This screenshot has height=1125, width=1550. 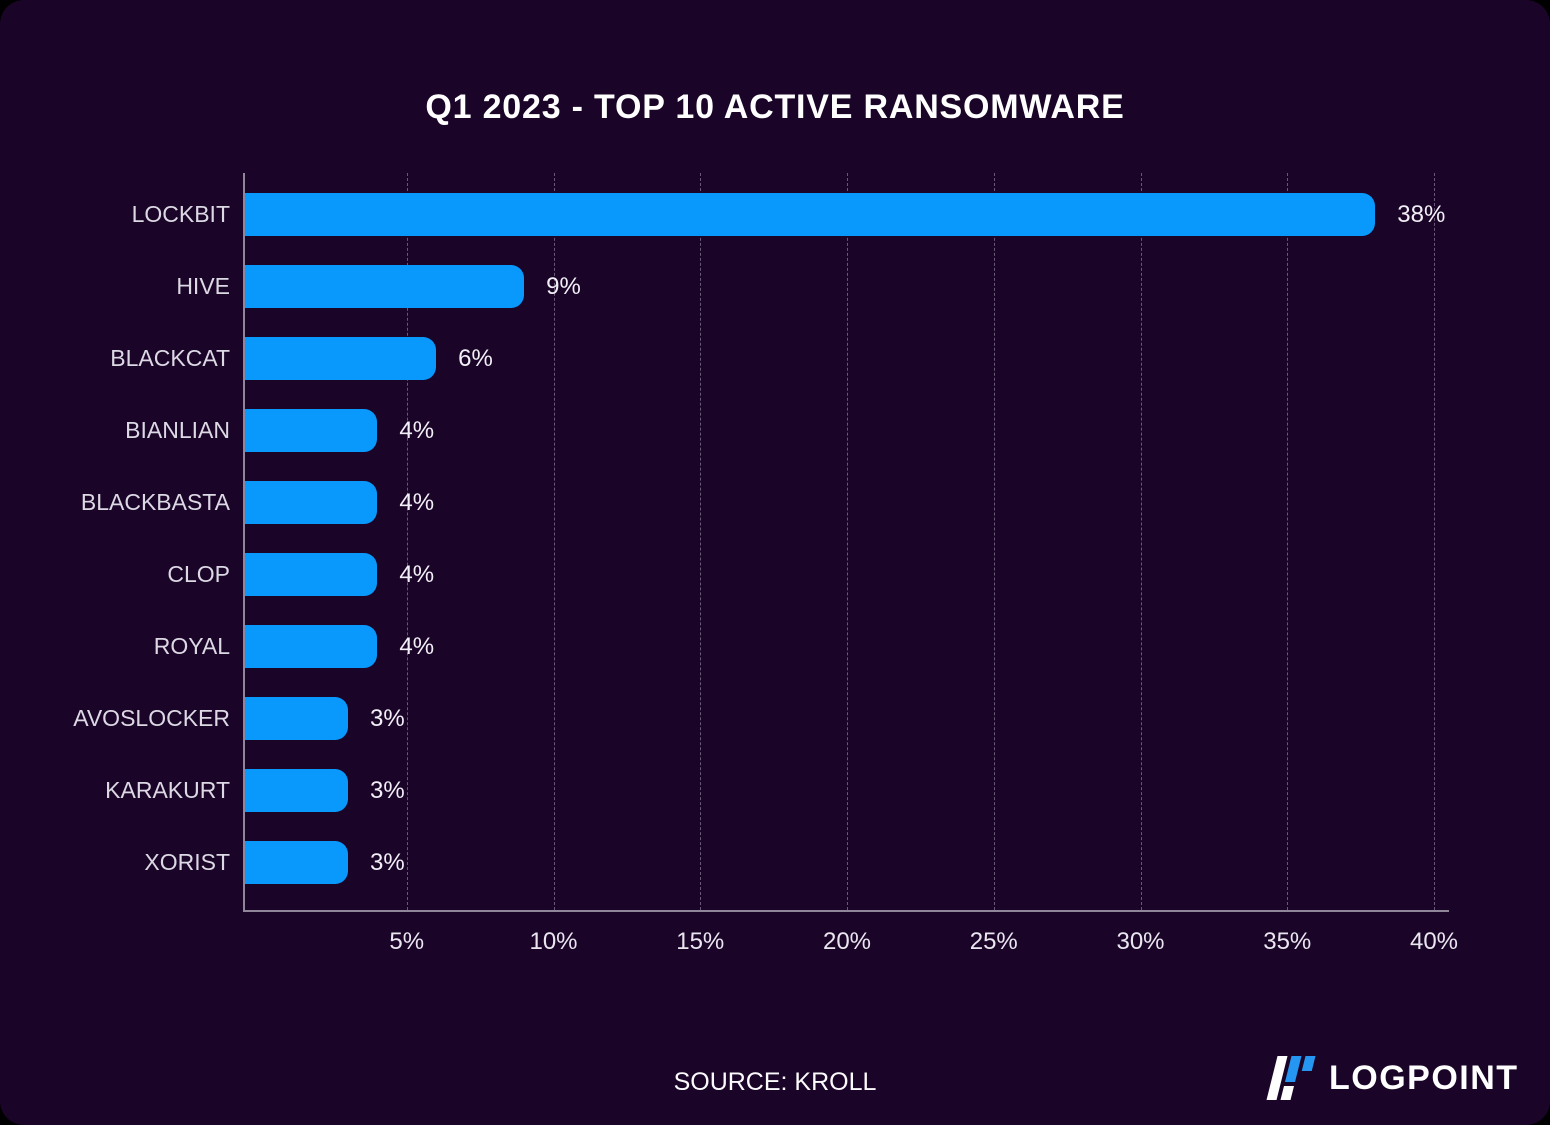 I want to click on bar-row: BLACKBASTA 4%, so click(x=725, y=502).